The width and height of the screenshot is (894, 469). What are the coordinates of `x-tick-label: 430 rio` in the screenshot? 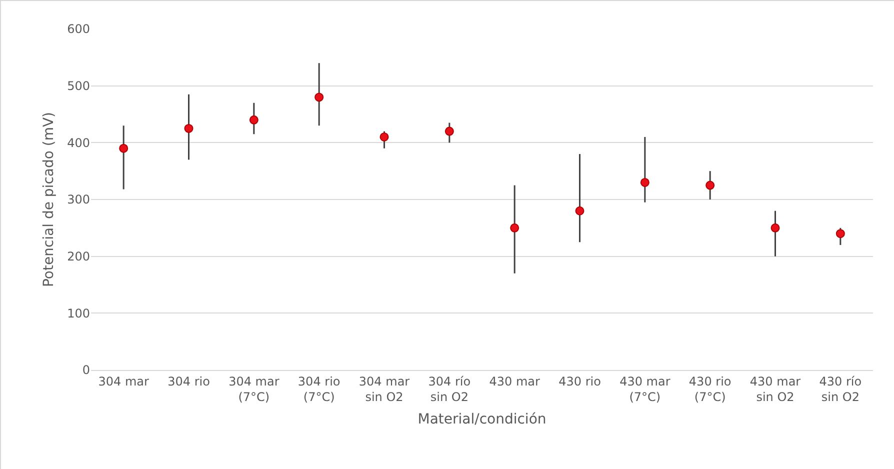 It's located at (579, 381).